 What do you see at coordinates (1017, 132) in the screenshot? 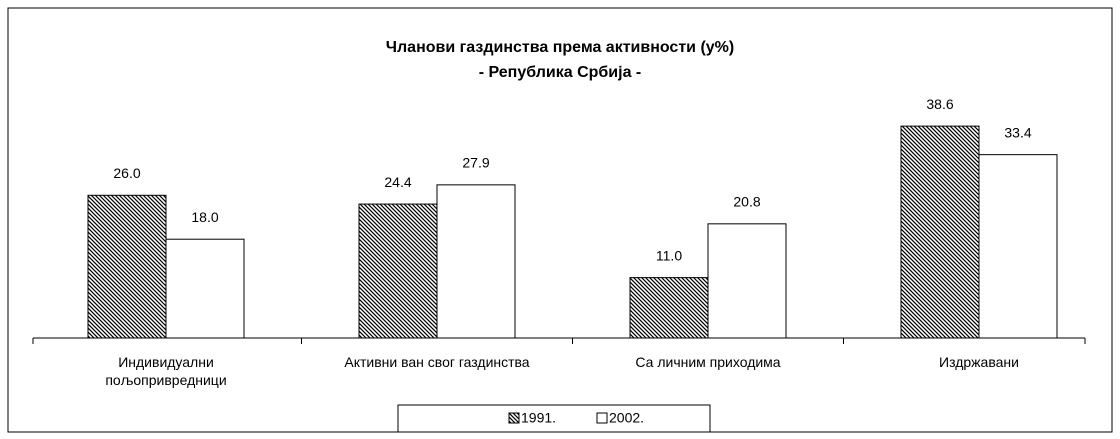
I see `value-label: 33.4` at bounding box center [1017, 132].